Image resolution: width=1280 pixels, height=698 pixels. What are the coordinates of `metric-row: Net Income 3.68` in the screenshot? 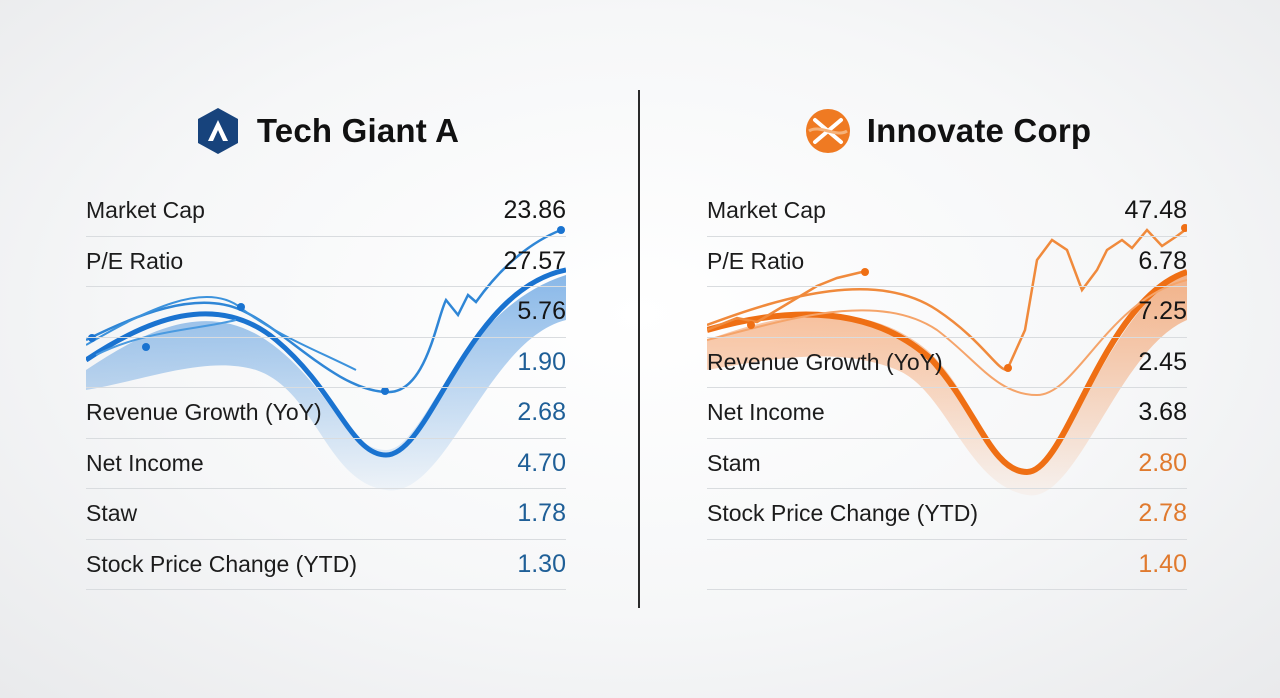 It's located at (947, 413).